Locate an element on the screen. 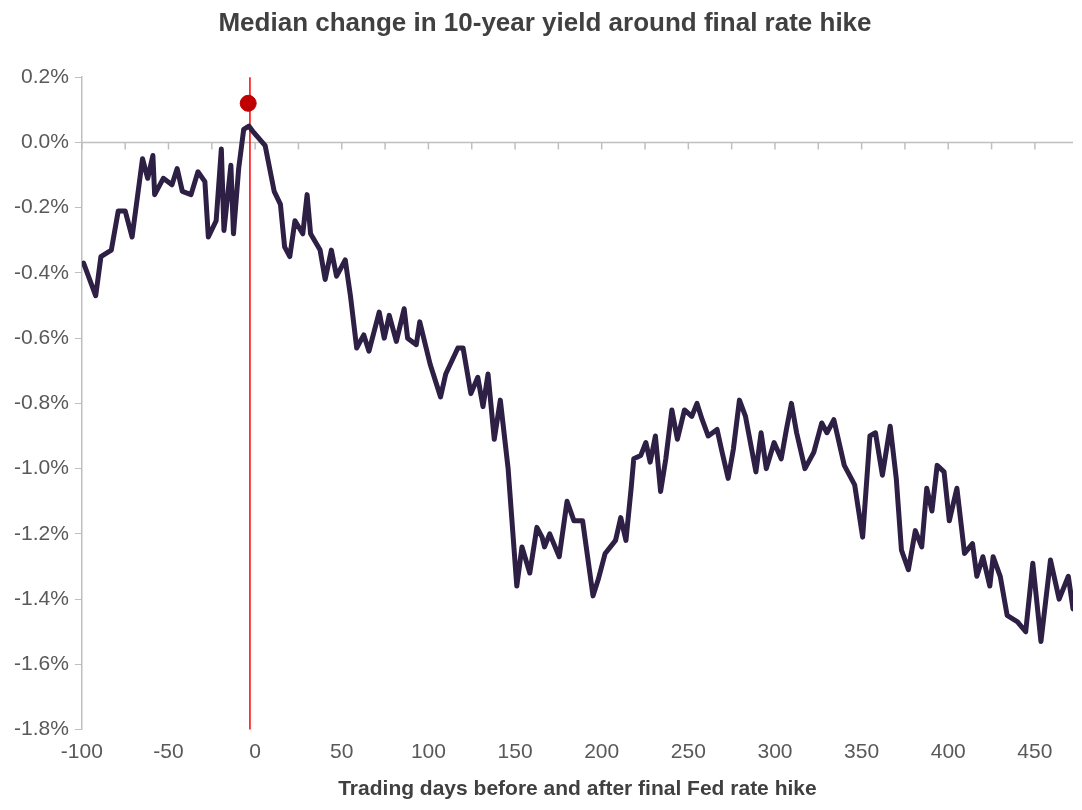 This screenshot has height=810, width=1082. x-tick-label: -50 is located at coordinates (168, 750).